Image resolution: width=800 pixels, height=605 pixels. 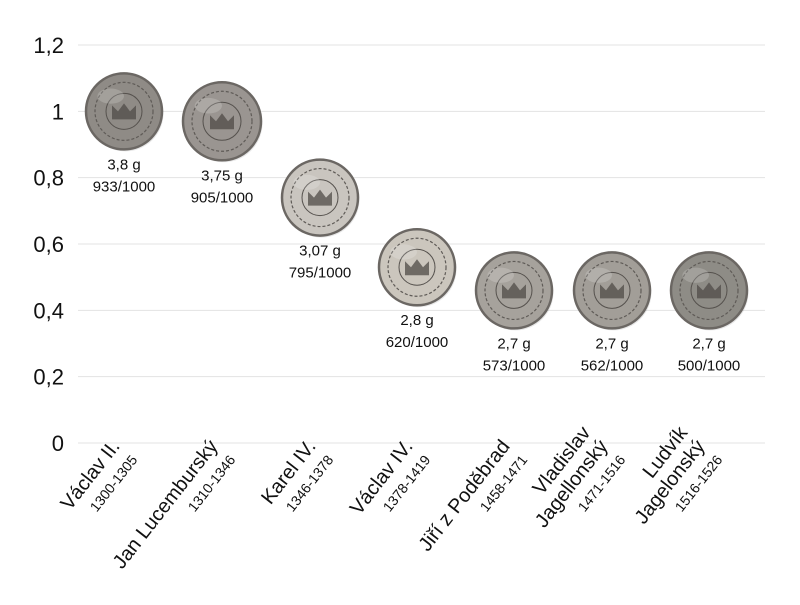 What do you see at coordinates (99, 475) in the screenshot?
I see `x-category-label: Václav II.1300-1305` at bounding box center [99, 475].